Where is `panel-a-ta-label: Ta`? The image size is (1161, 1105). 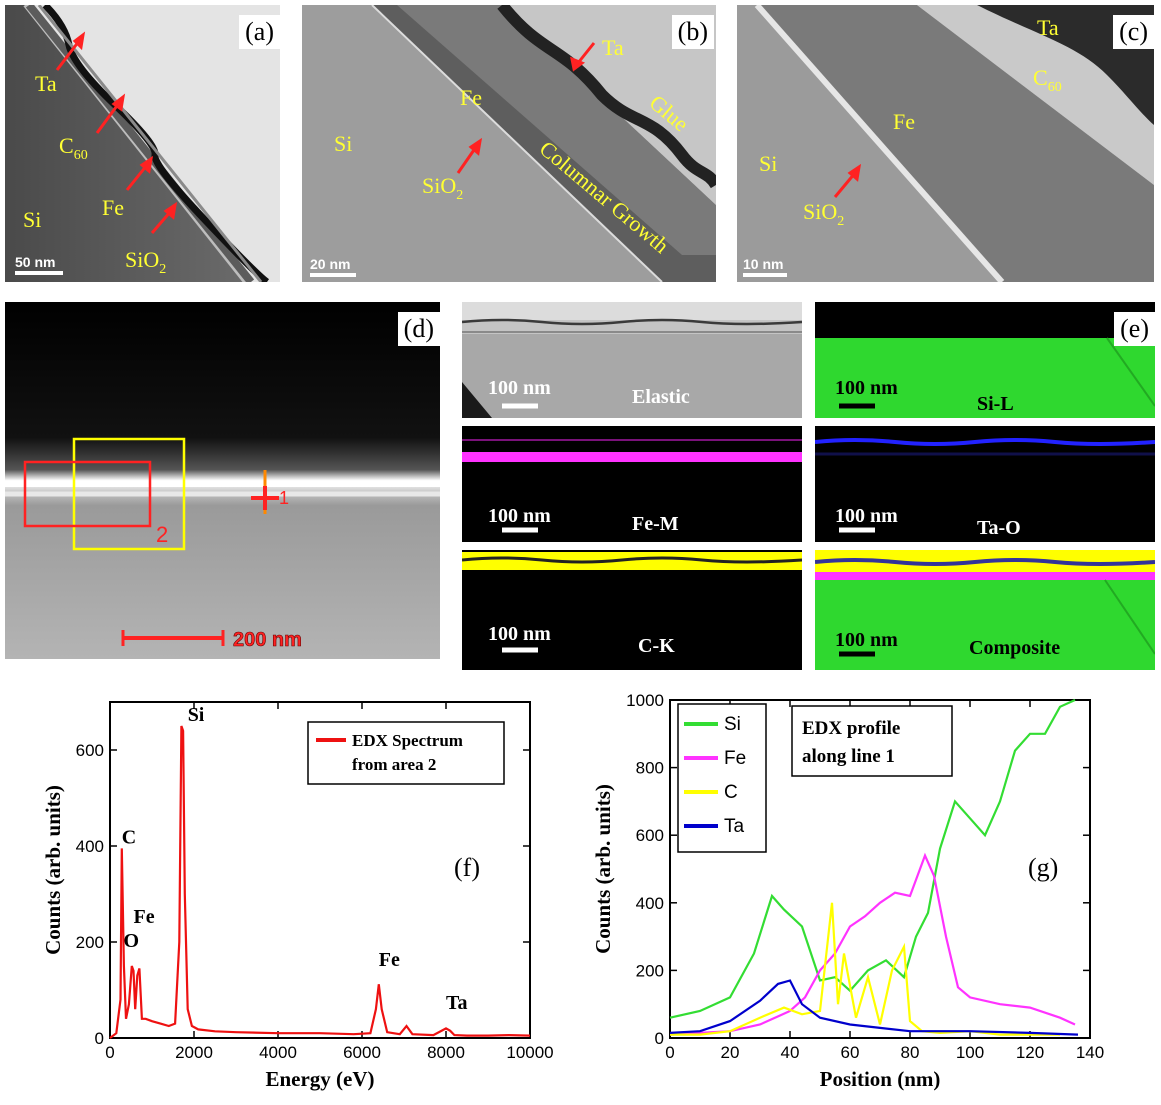
panel-a-ta-label: Ta is located at coordinates (46, 83).